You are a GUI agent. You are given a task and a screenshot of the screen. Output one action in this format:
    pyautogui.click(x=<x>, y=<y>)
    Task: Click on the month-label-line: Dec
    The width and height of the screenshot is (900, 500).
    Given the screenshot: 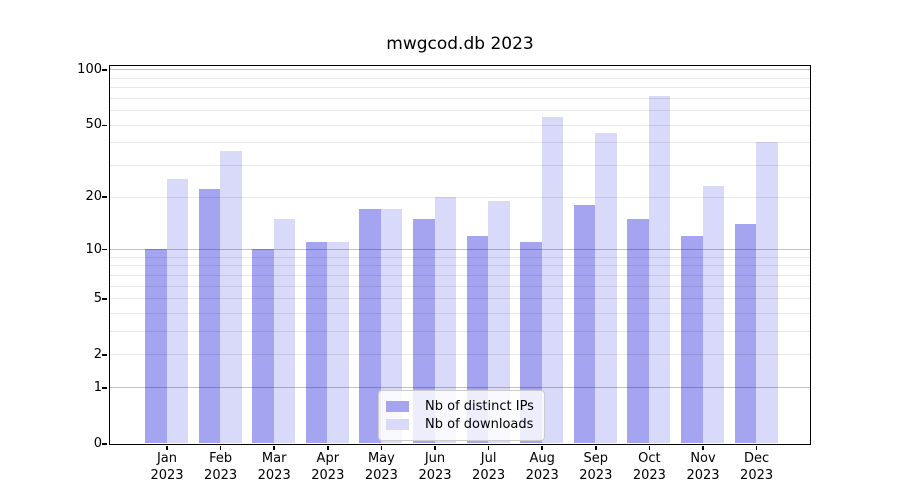 What is the action you would take?
    pyautogui.click(x=757, y=458)
    